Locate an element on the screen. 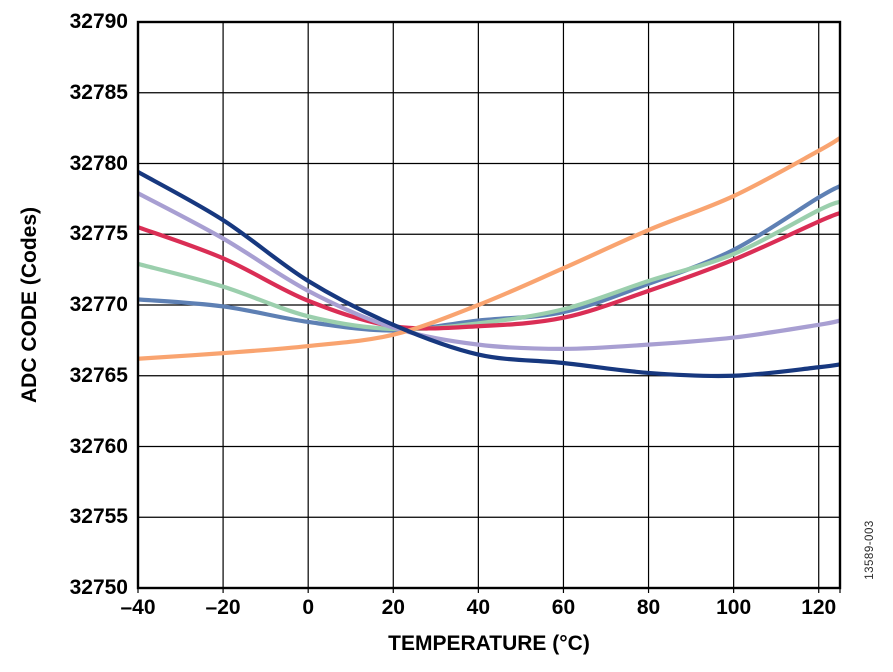 Image resolution: width=893 pixels, height=672 pixels. y-tick-label: 32750 is located at coordinates (98, 587).